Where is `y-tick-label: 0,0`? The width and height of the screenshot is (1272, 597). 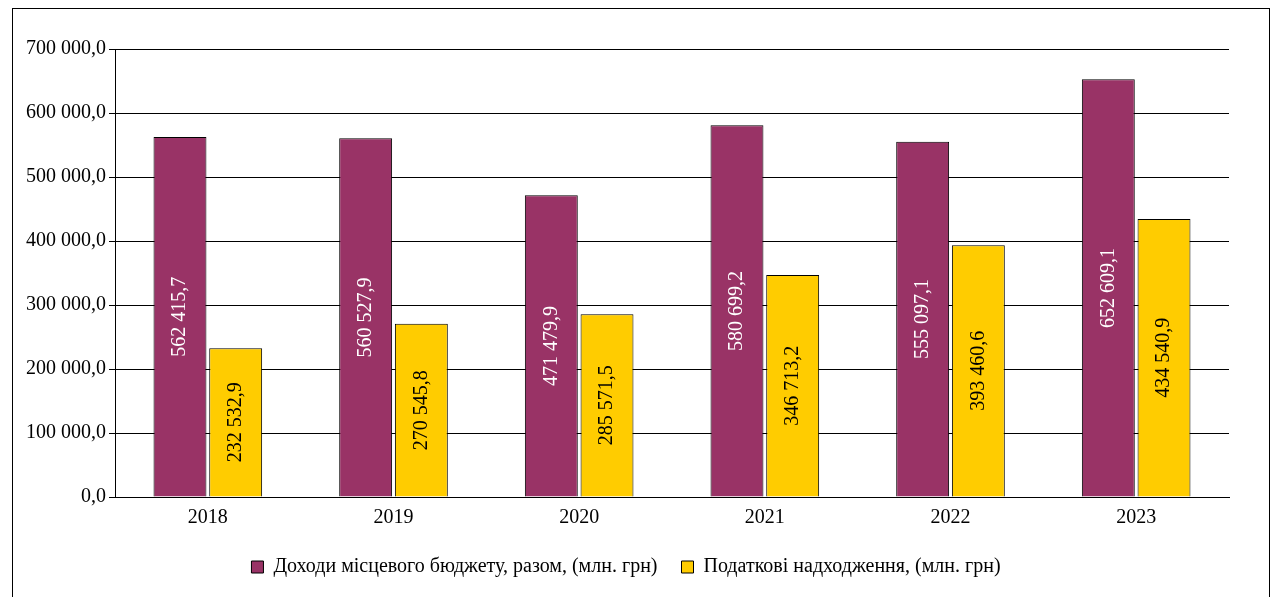 y-tick-label: 0,0 is located at coordinates (93, 495).